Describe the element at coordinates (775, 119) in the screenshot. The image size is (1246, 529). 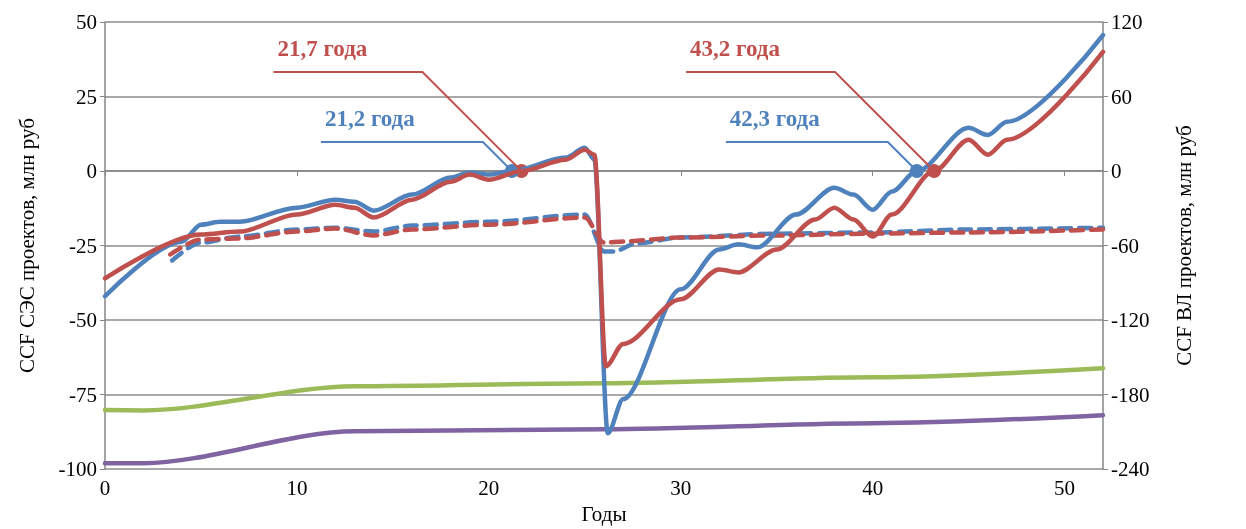
I see `annotation: 42,3 года` at that location.